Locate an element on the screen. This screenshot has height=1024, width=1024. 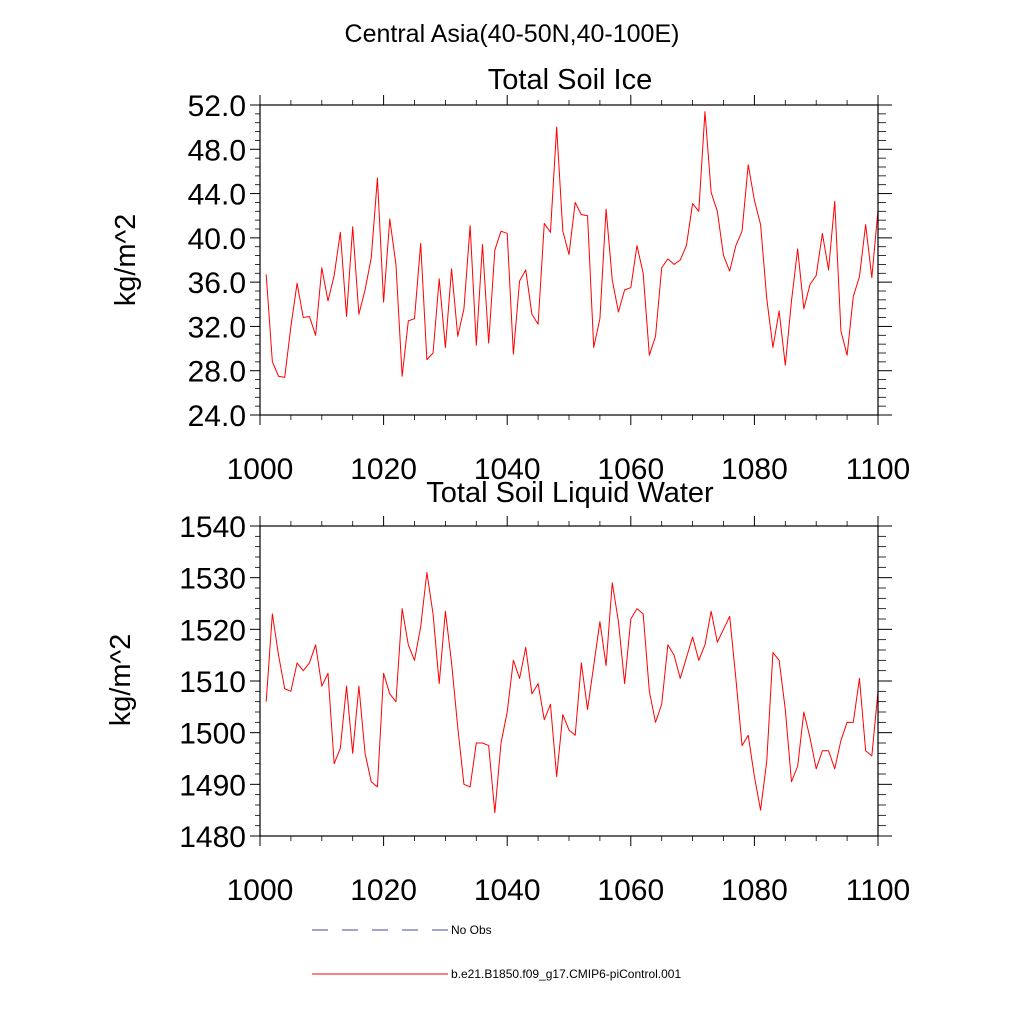
y-tick-label: 1540 is located at coordinates (212, 527).